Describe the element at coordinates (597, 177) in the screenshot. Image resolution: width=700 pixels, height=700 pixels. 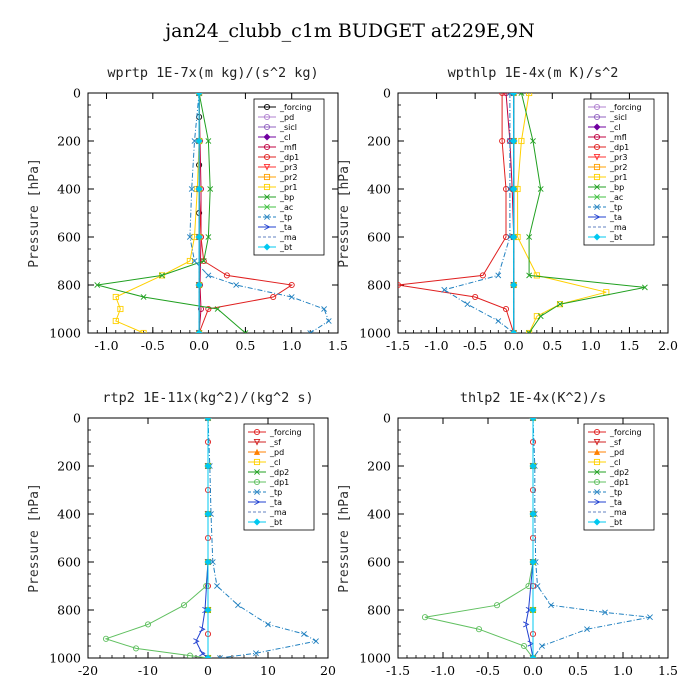
I see `legend-marker_pr1` at that location.